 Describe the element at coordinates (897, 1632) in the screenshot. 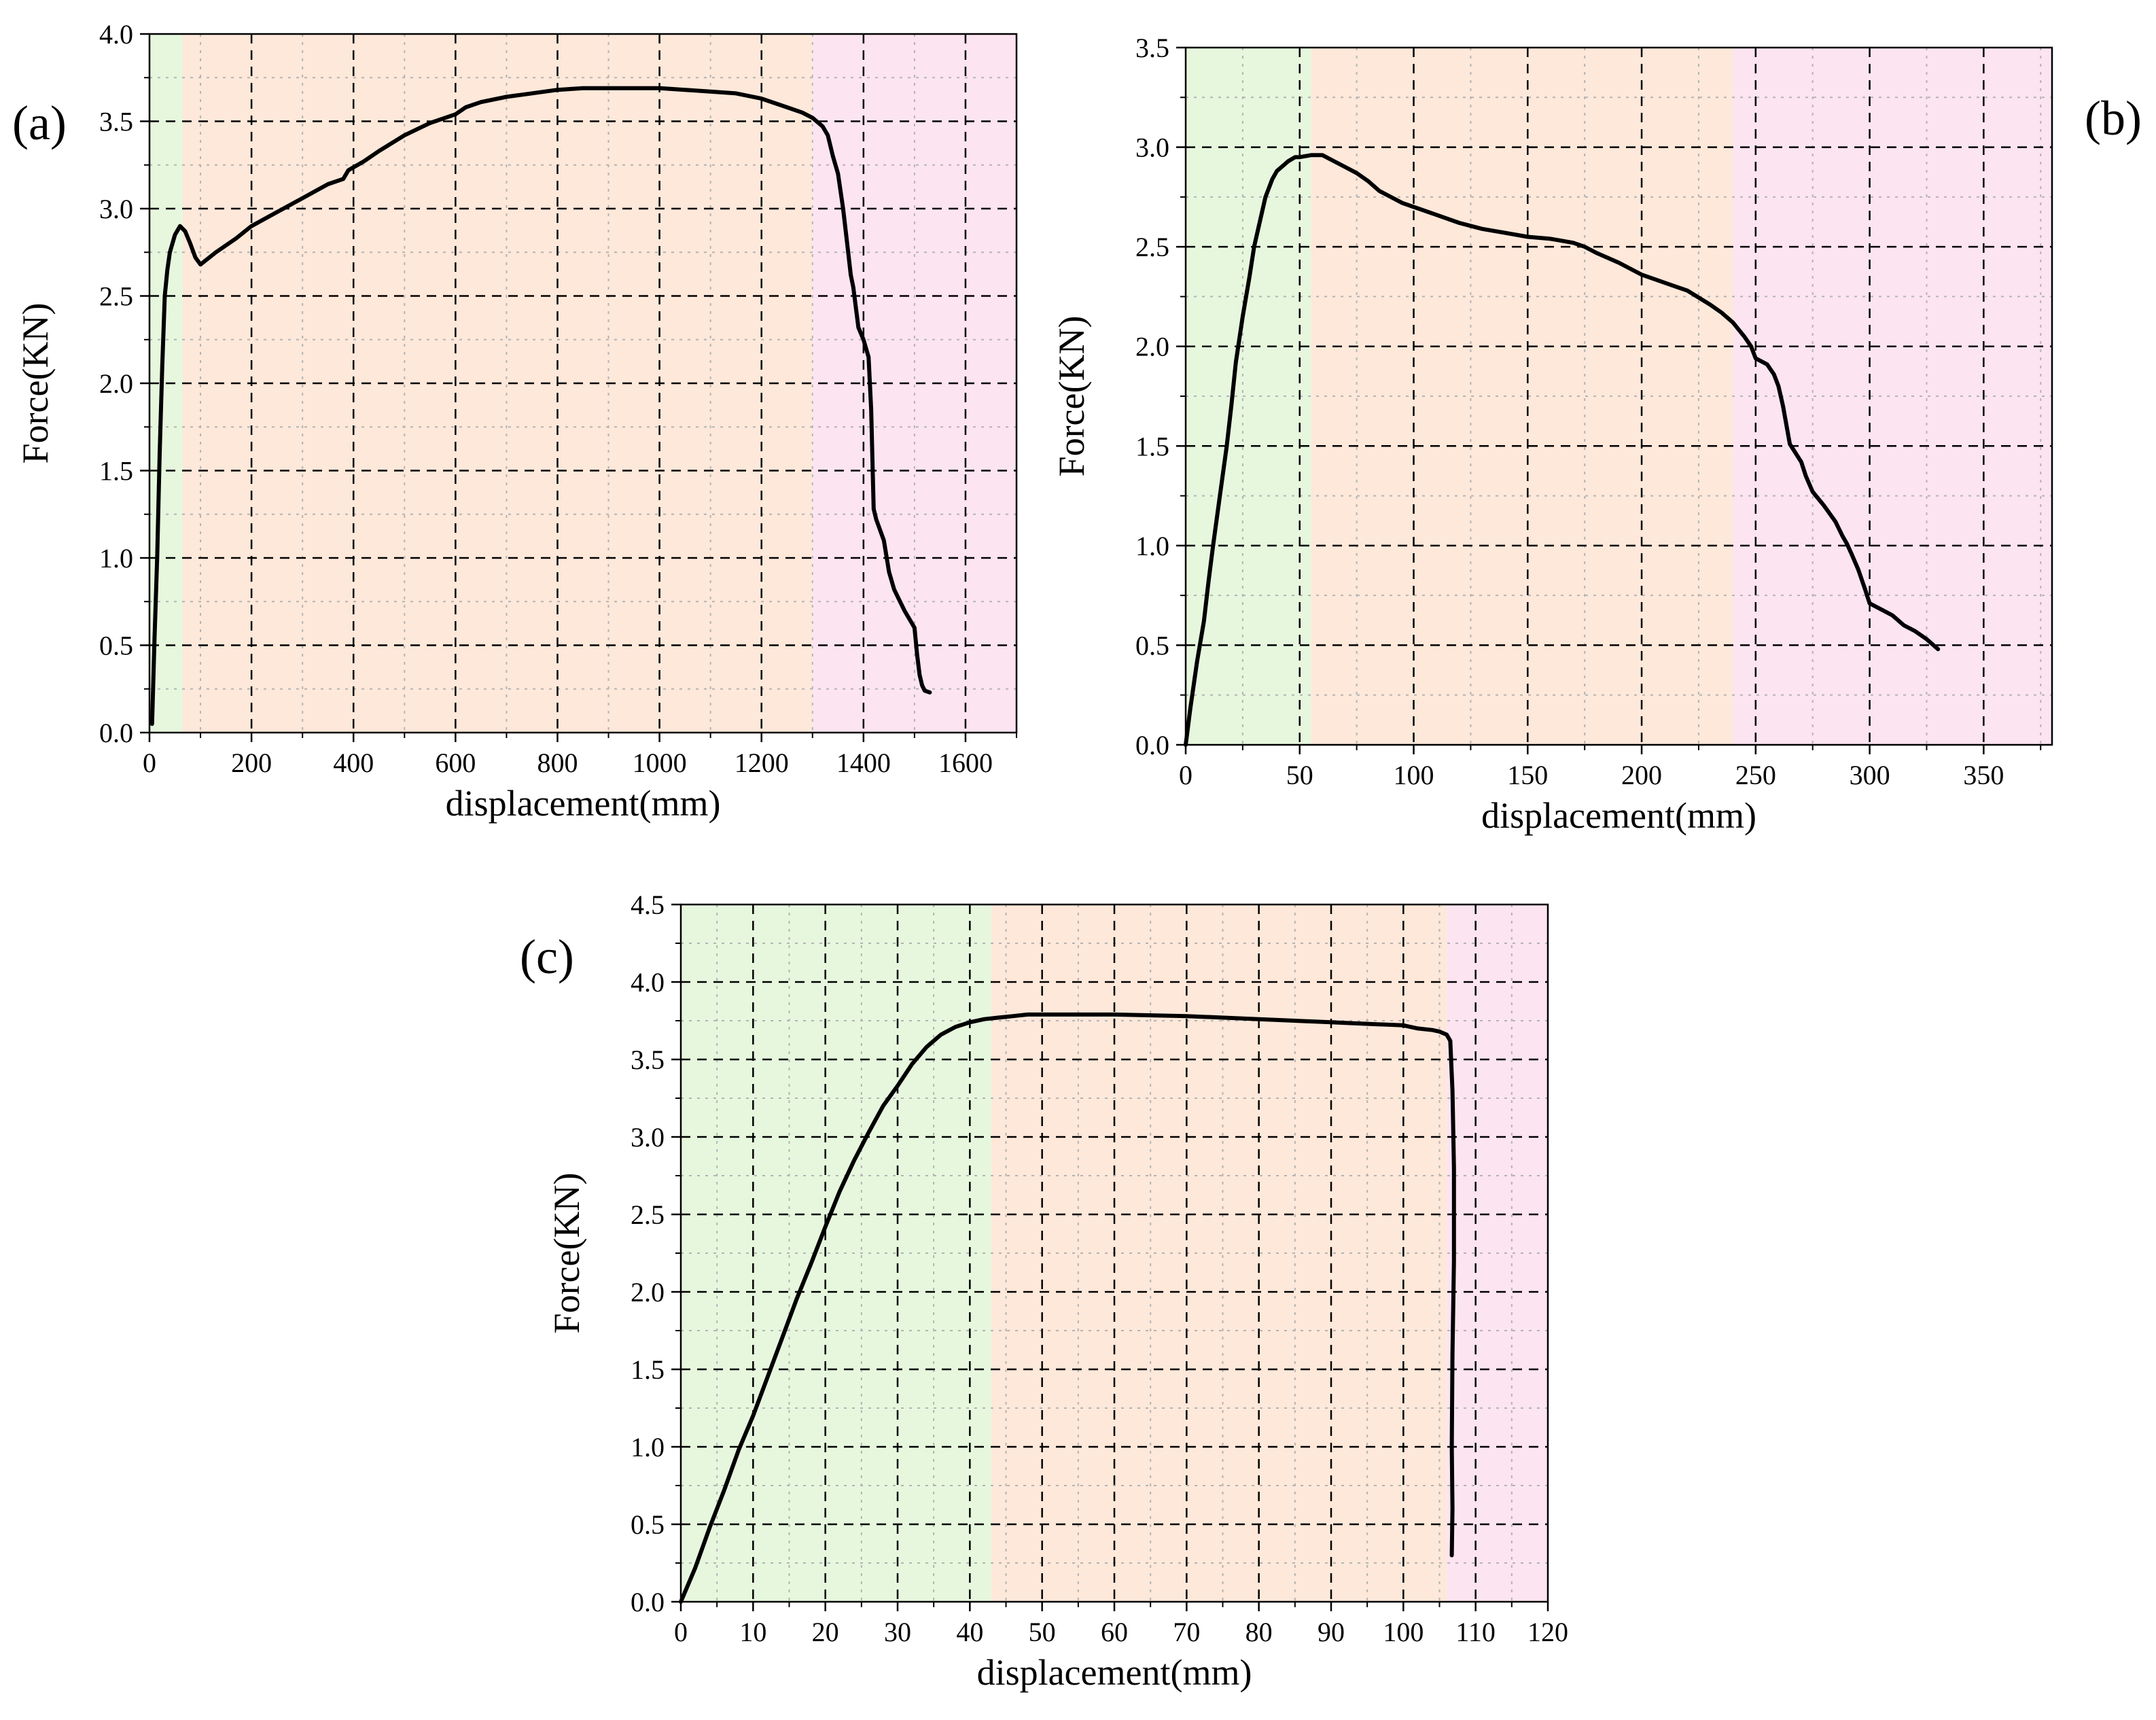

I see `x-tick-label: 30` at that location.